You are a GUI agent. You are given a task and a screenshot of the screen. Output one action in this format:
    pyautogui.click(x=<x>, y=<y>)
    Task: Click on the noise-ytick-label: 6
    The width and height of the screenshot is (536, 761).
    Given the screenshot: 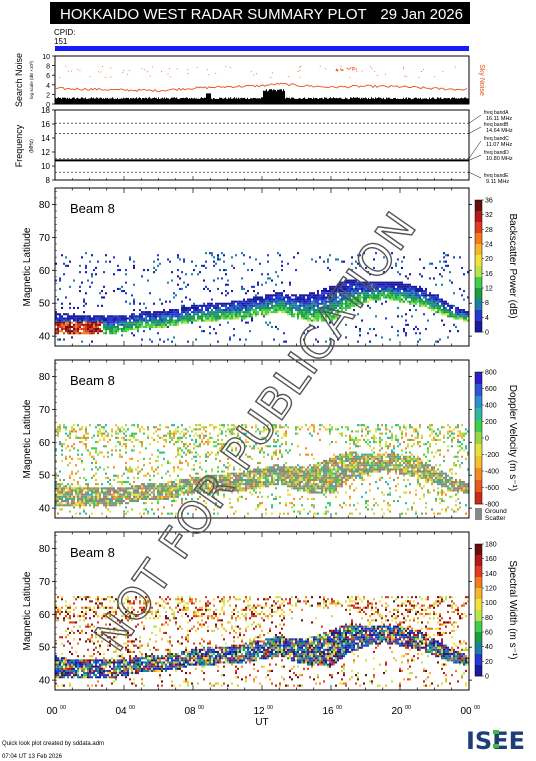 What is the action you would take?
    pyautogui.click(x=48, y=76)
    